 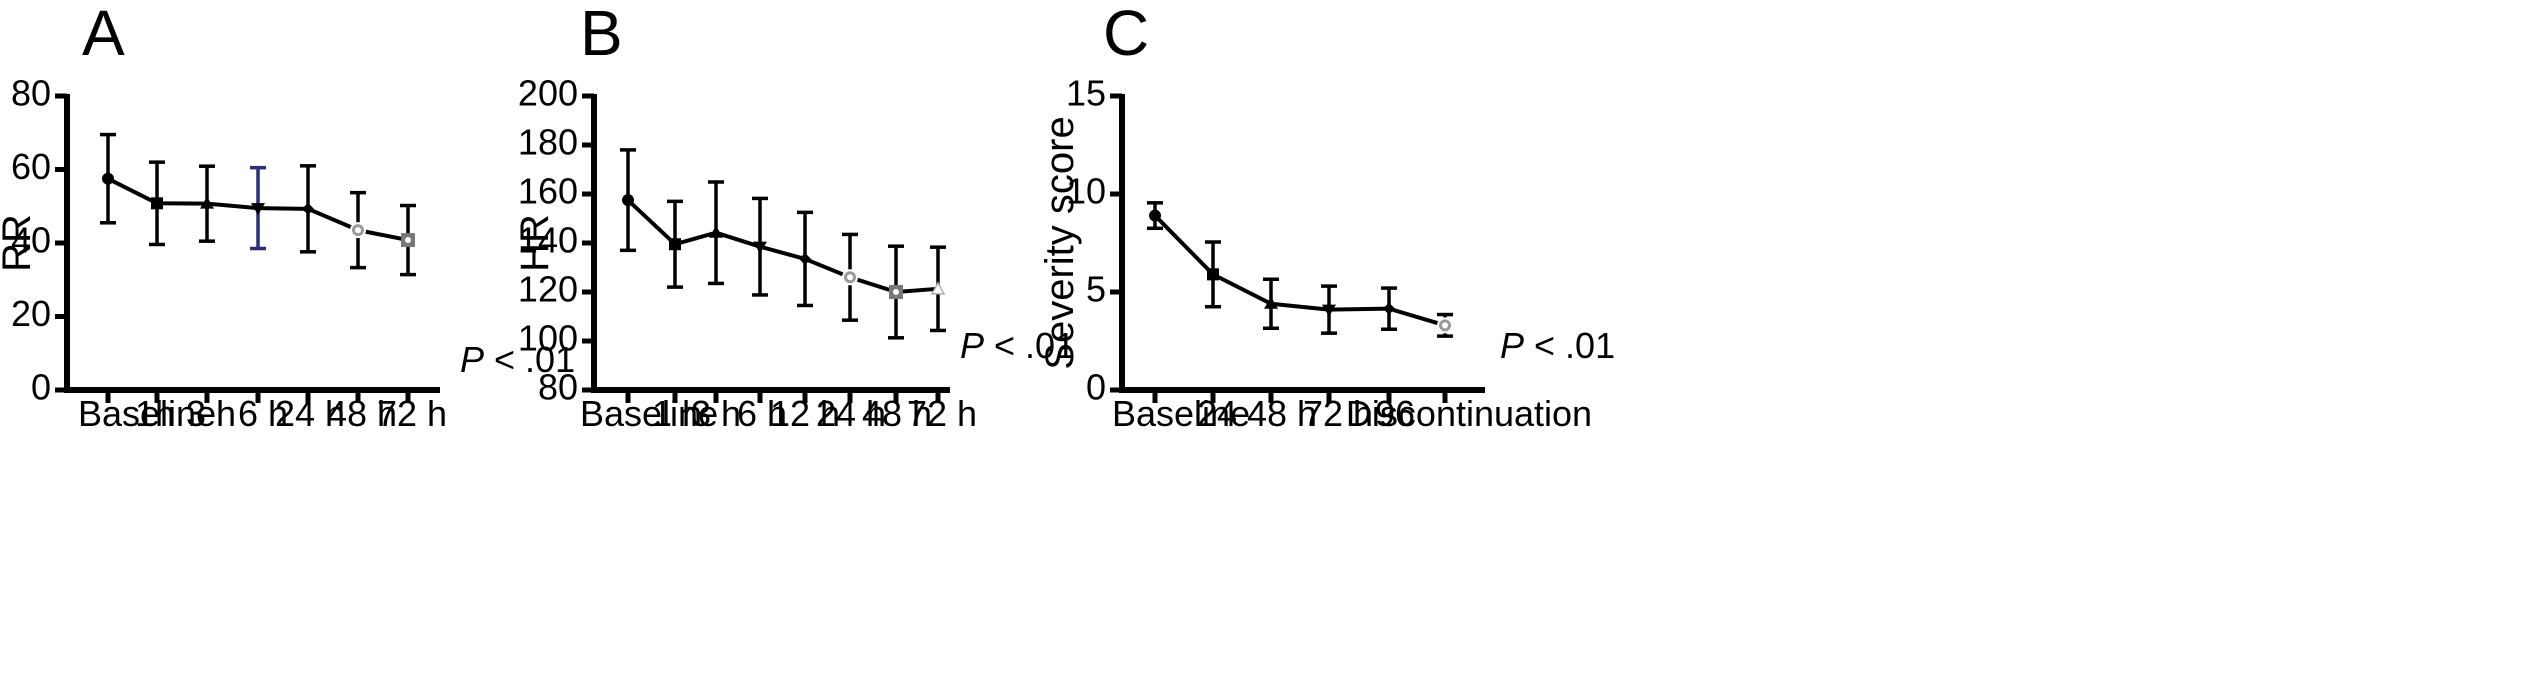 What do you see at coordinates (548, 93) in the screenshot?
I see `y-tick-label: 200` at bounding box center [548, 93].